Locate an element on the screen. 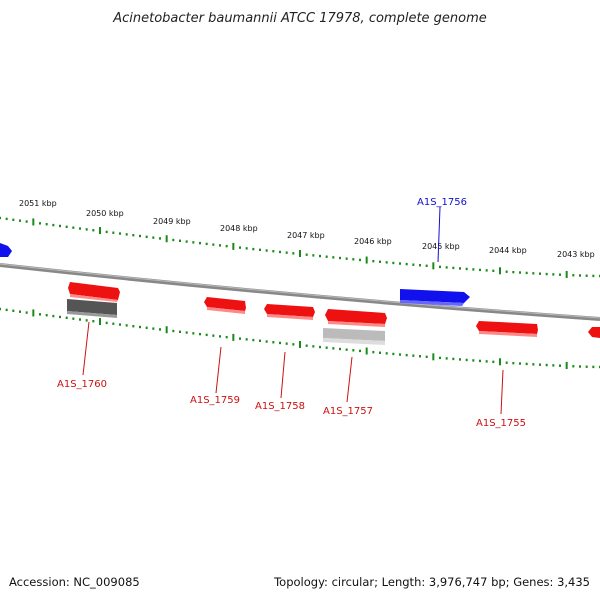 The image size is (600, 600). accession-text: Accession: NC_009085 is located at coordinates (74, 582).